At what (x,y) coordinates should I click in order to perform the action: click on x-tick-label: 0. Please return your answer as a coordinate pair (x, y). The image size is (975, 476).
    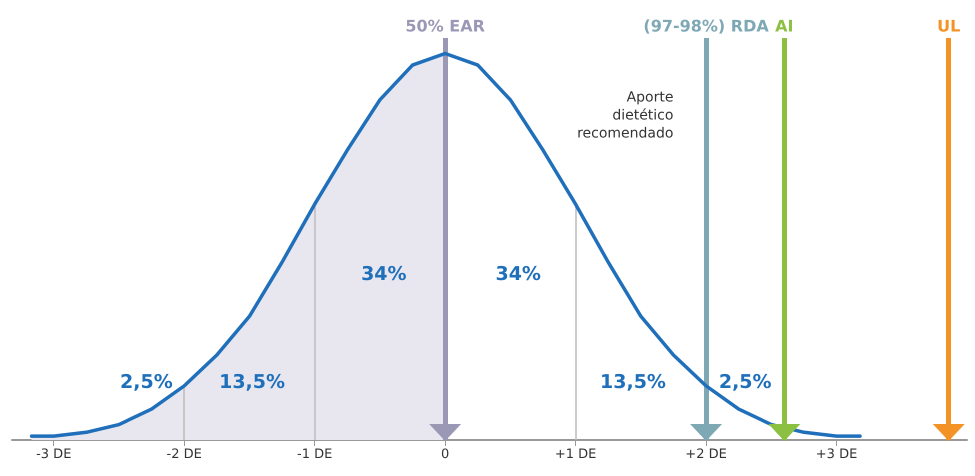
    Looking at the image, I should click on (445, 454).